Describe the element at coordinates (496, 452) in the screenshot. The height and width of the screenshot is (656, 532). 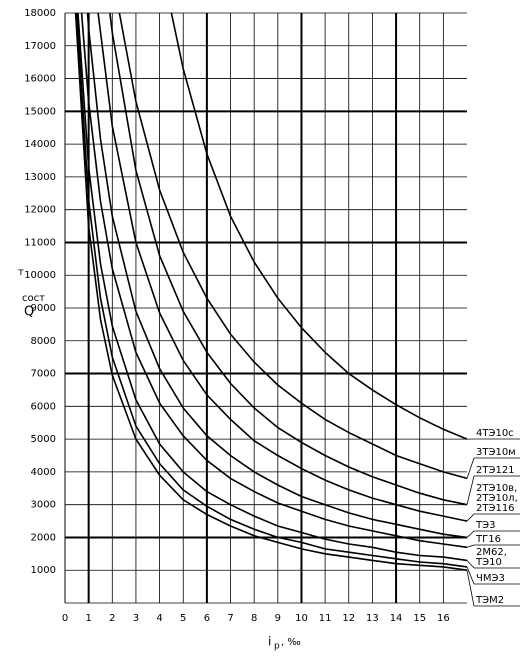
I see `legend-label: 3ТЭ10м` at that location.